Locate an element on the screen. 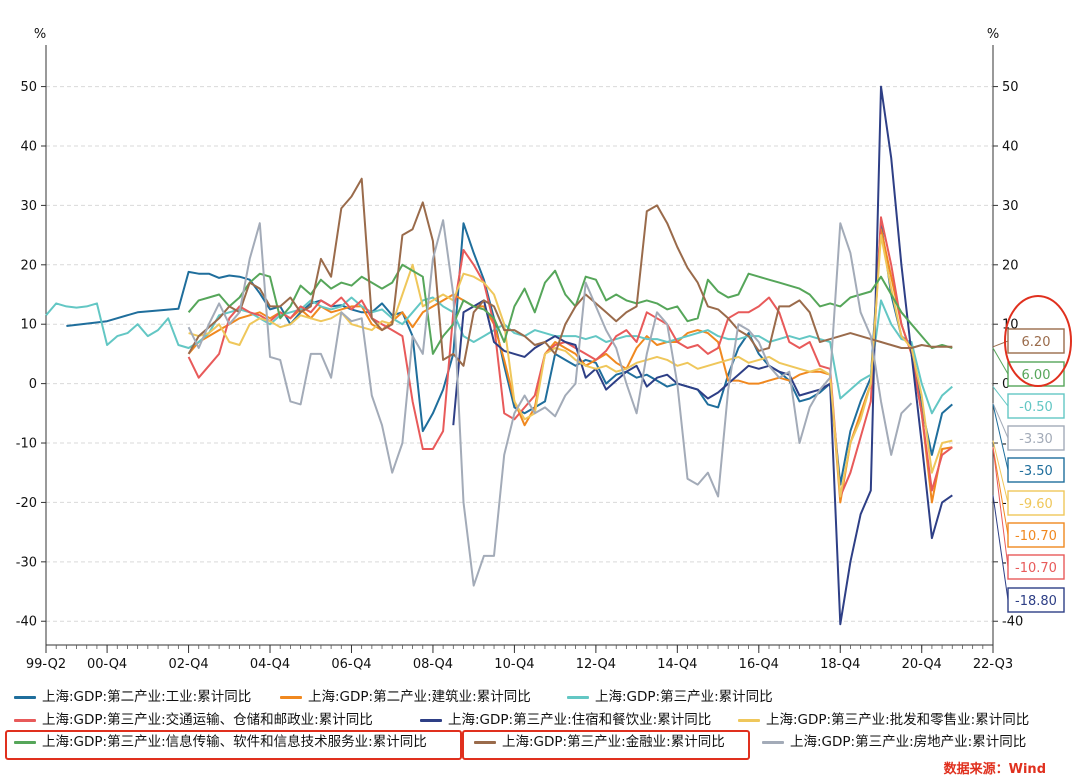 The height and width of the screenshot is (778, 1080). end-label-text: -3.30 is located at coordinates (1036, 439).